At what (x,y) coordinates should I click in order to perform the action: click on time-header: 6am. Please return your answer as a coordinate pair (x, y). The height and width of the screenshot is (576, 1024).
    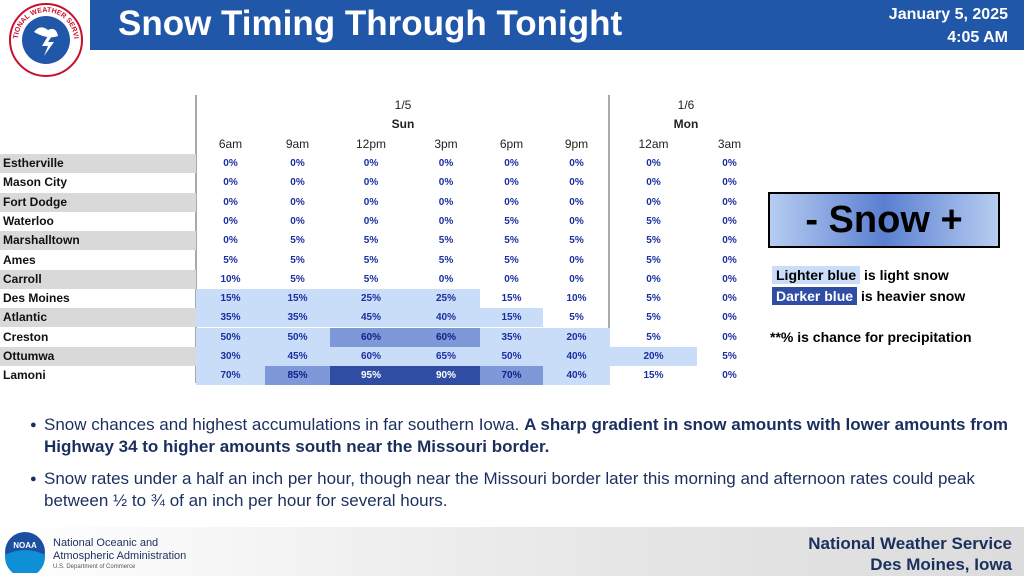
    Looking at the image, I should click on (230, 144).